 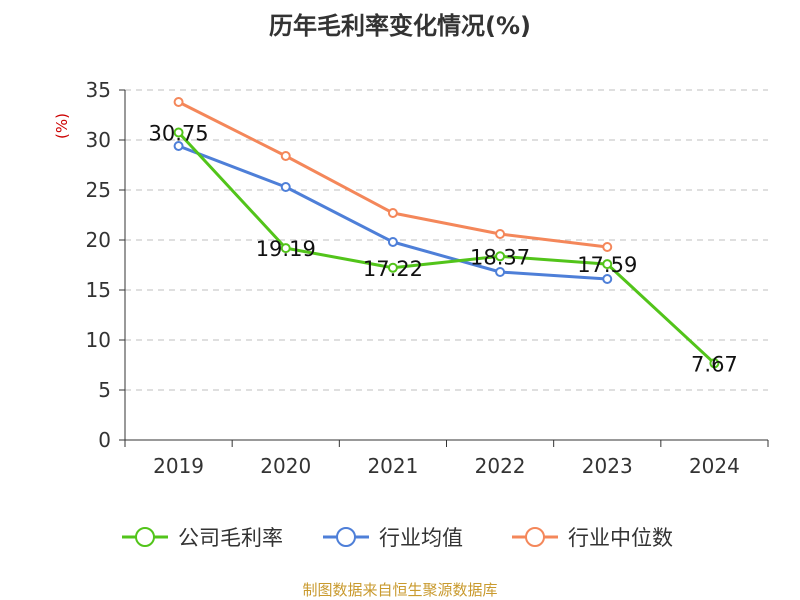 What do you see at coordinates (421, 538) in the screenshot?
I see `legend-label: 行业均值` at bounding box center [421, 538].